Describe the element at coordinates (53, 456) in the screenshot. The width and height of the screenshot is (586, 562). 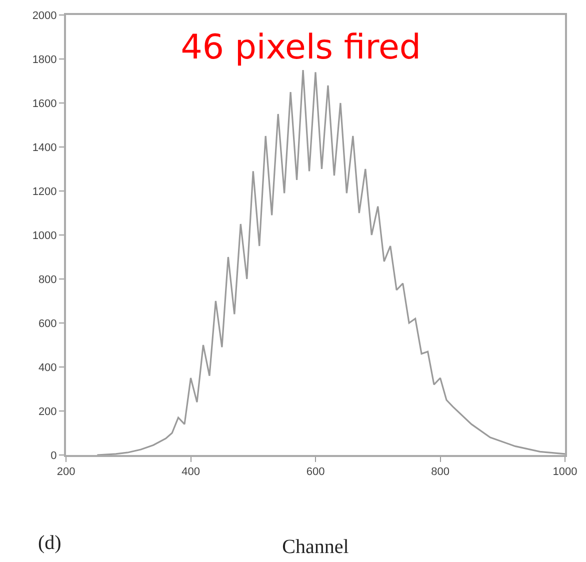
I see `y-tick-label: 0` at that location.